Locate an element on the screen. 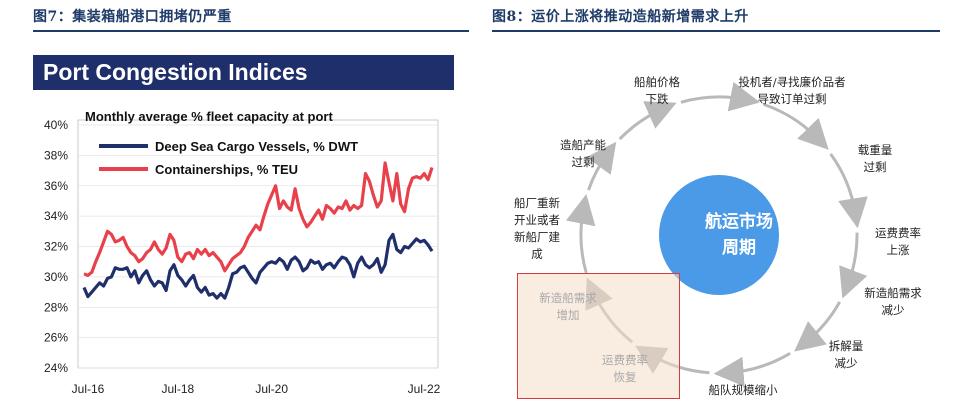 The image size is (957, 407). legend-label: Deep Sea Cargo Vessels, % DWT is located at coordinates (256, 146).